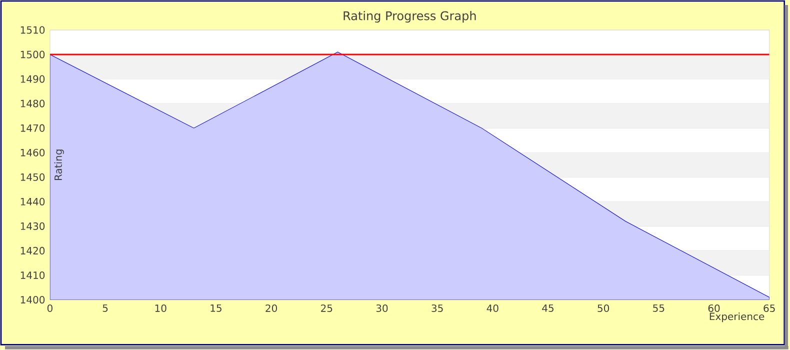 This screenshot has height=350, width=790. I want to click on x-tick-label: 55, so click(658, 308).